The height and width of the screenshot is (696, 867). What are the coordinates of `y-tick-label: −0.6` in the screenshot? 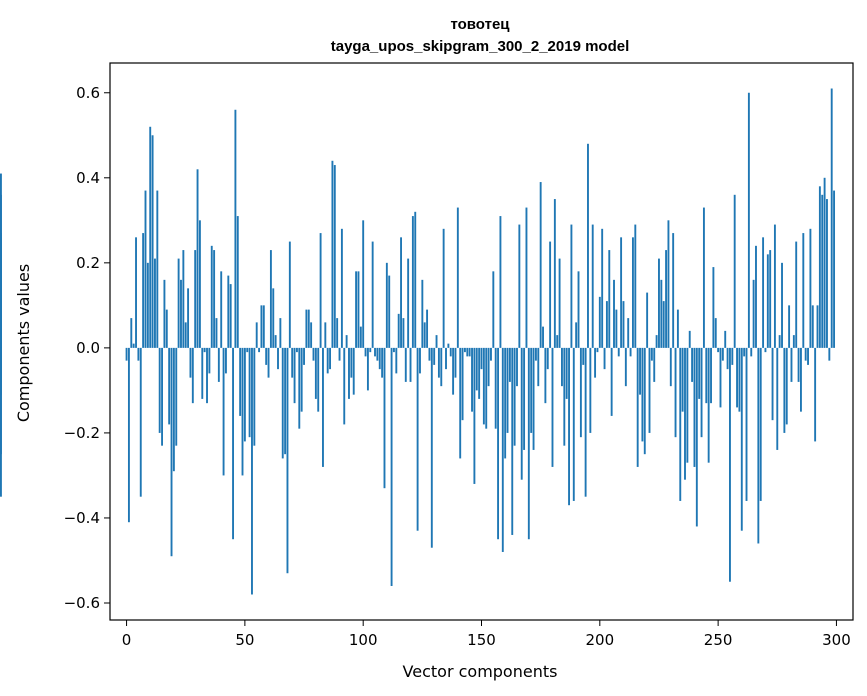 It's located at (82, 603).